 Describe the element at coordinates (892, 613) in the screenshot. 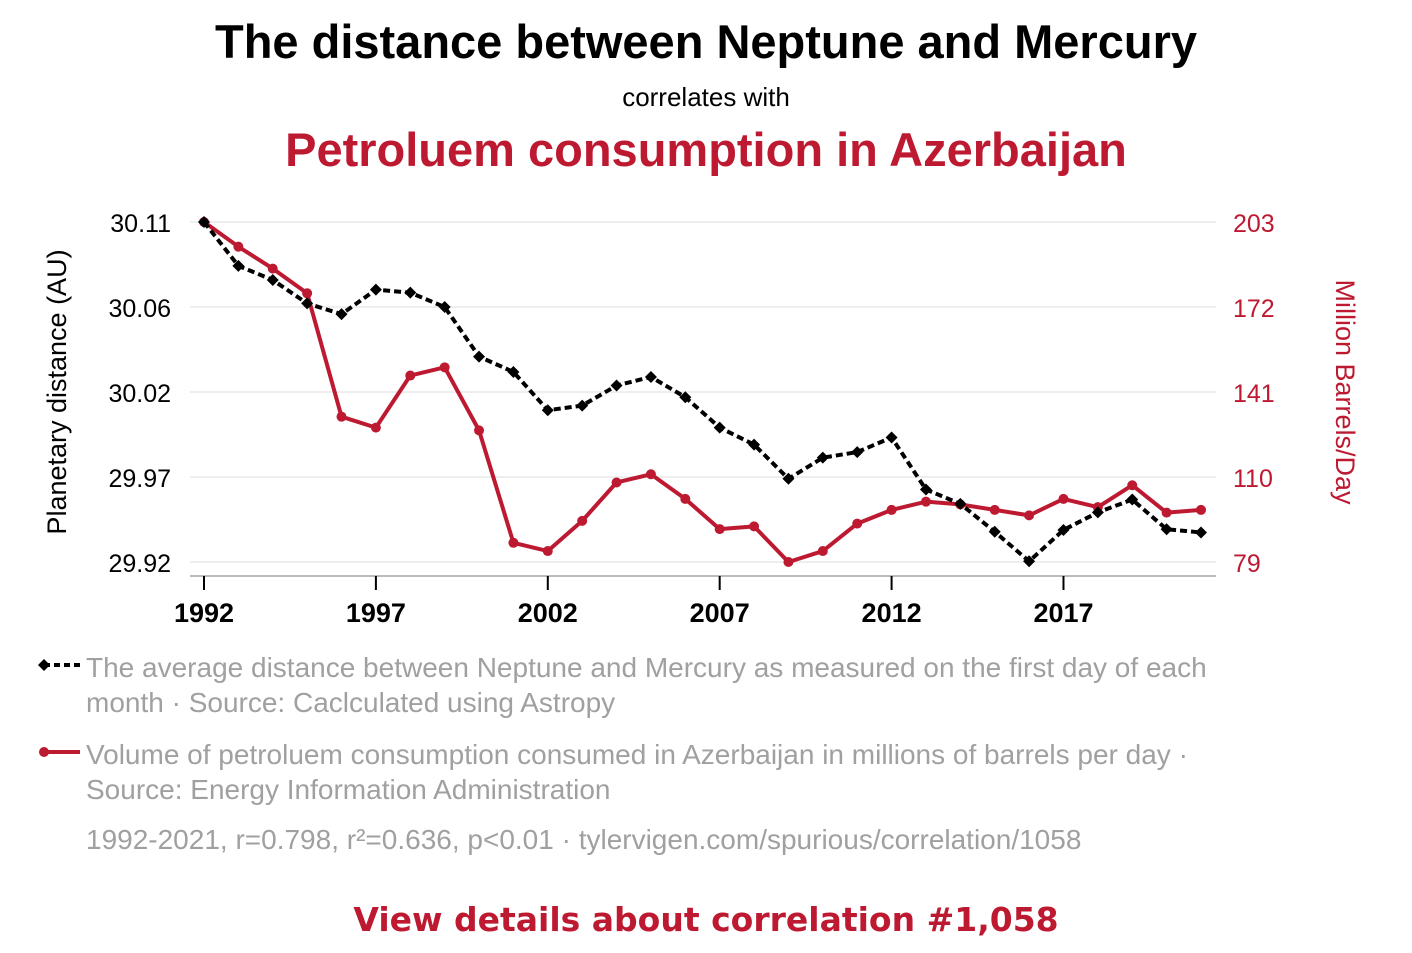

I see `x-tick-label: 2012` at that location.